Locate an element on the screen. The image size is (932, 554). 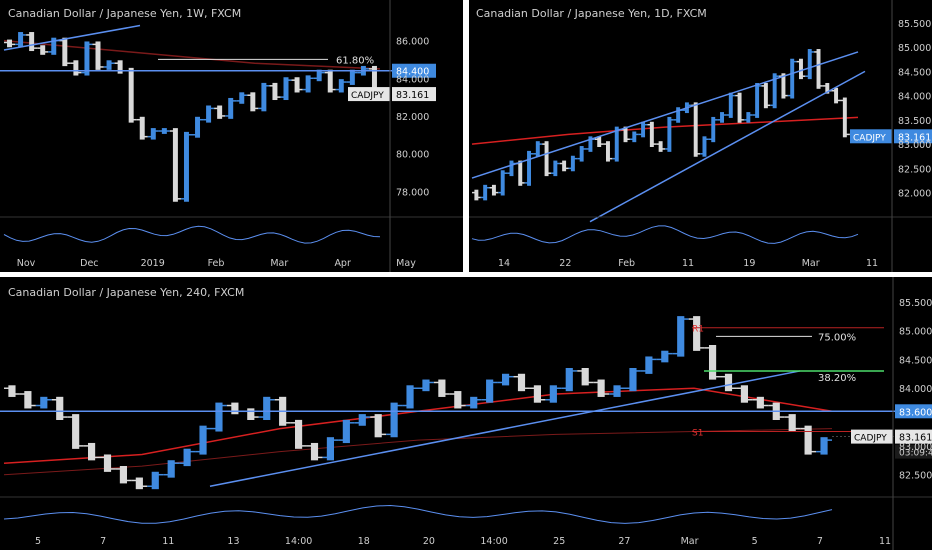
daily-time-tick: 22 is located at coordinates (565, 263).